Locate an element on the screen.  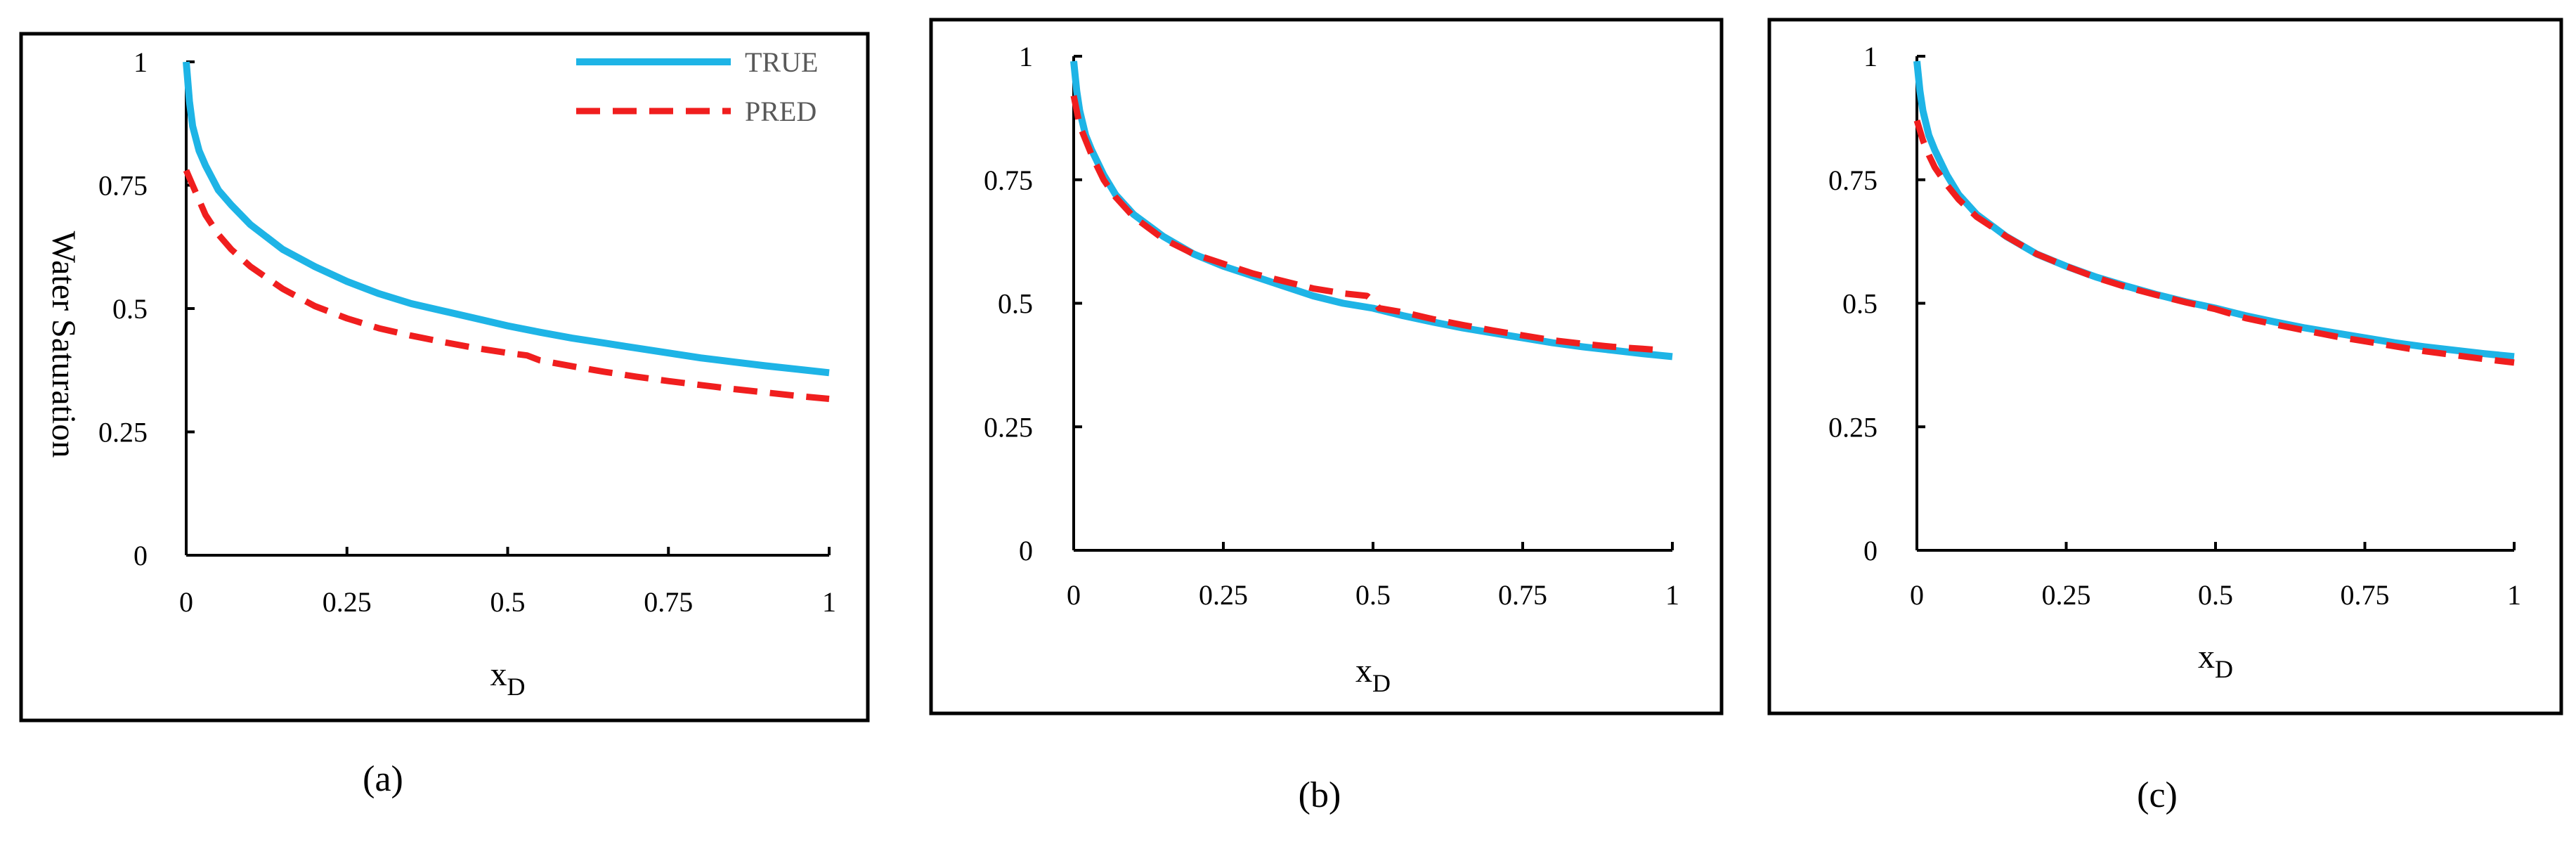
legend-label-true: TRUE is located at coordinates (781, 62).